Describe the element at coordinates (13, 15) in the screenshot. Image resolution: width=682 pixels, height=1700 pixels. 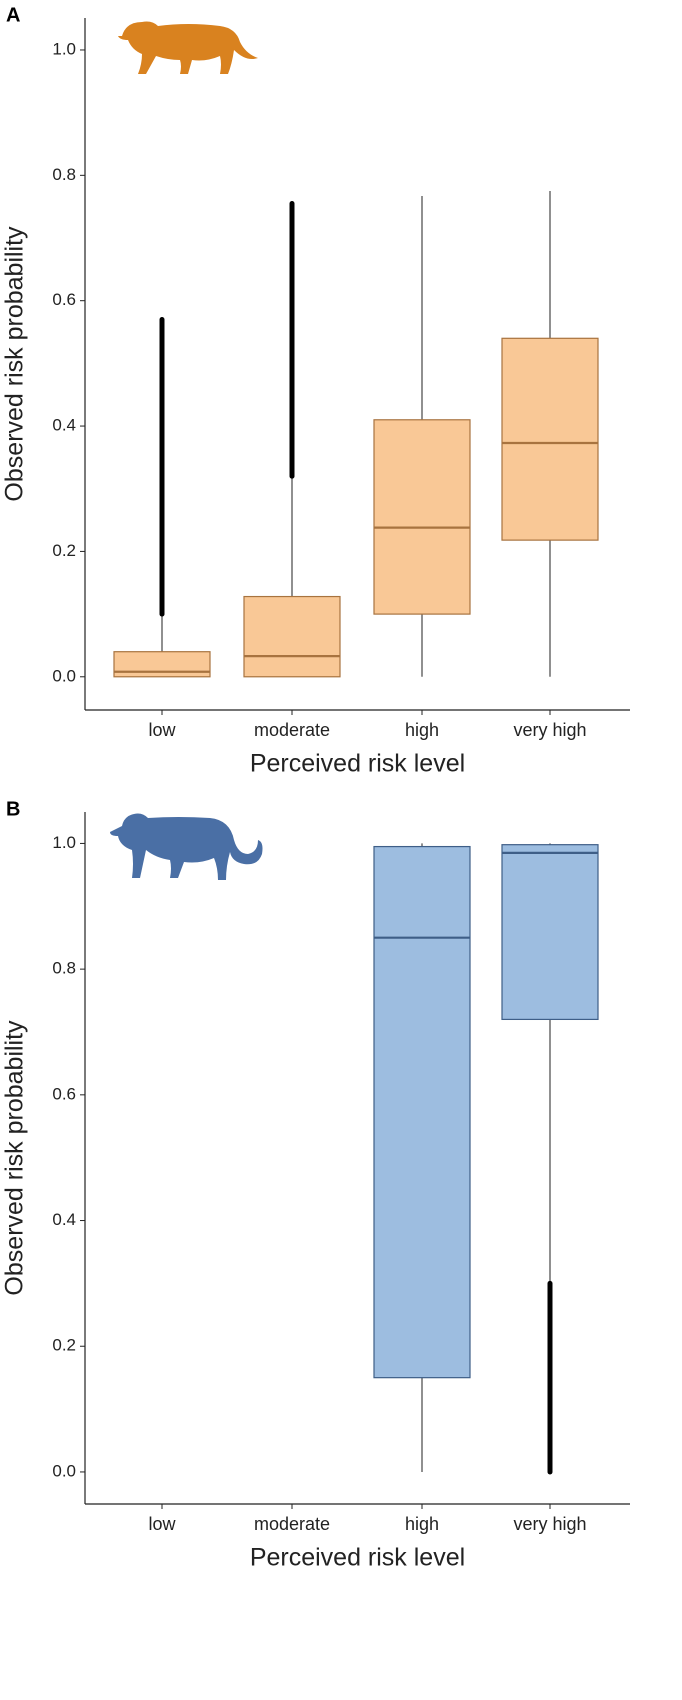
I see `panel-label: A` at that location.